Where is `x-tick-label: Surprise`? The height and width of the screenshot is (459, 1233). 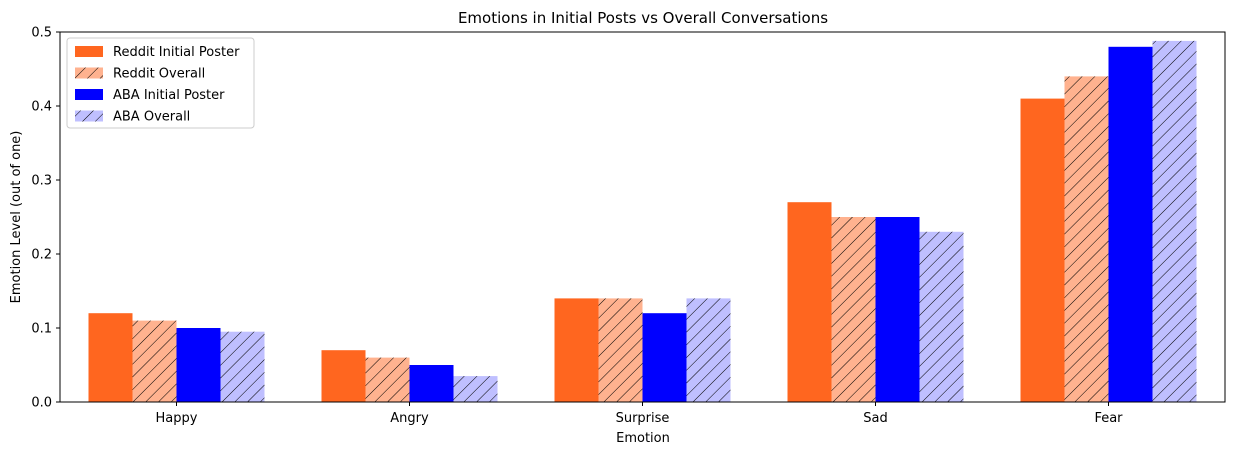
x-tick-label: Surprise is located at coordinates (643, 418).